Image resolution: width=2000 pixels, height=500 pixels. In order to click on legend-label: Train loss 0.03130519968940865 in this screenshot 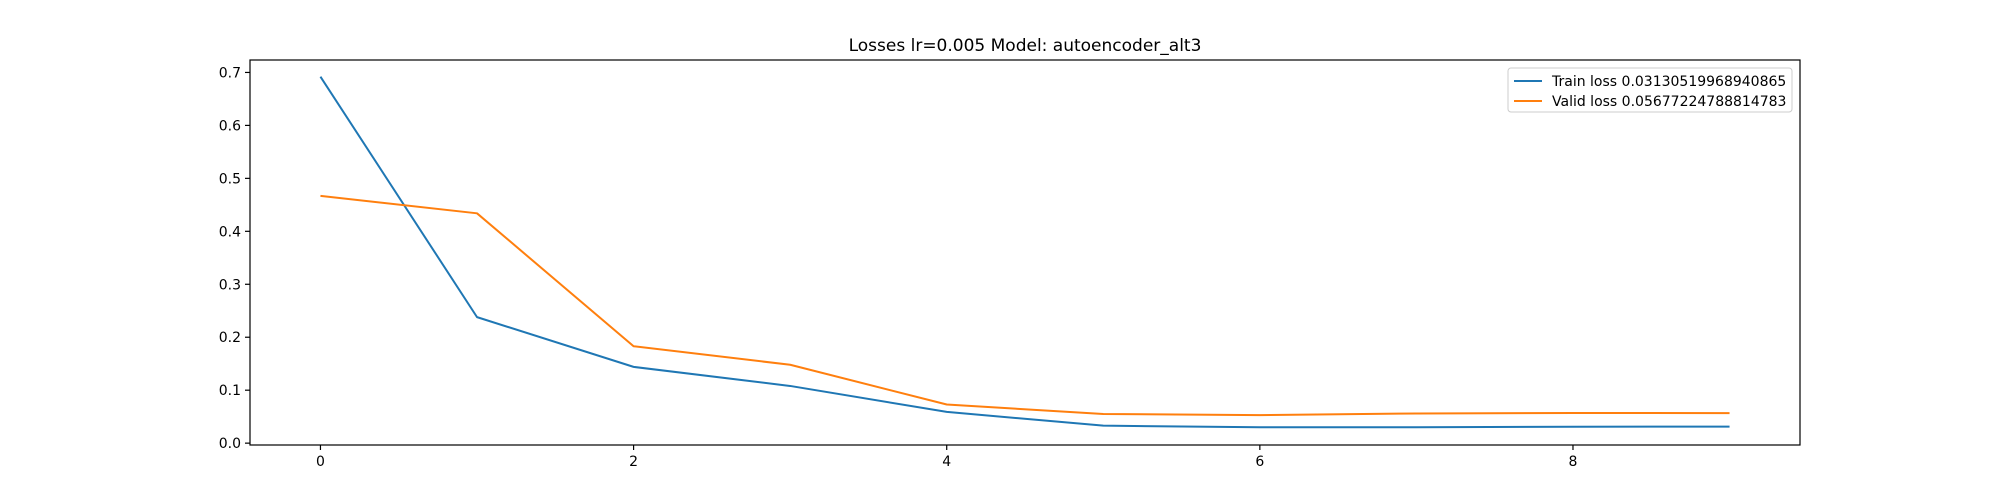, I will do `click(1668, 82)`.